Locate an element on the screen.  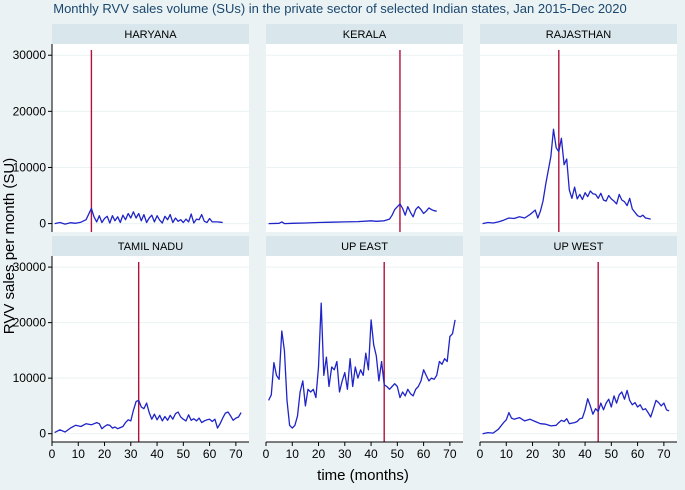
panel-title: HARYANA is located at coordinates (150, 35).